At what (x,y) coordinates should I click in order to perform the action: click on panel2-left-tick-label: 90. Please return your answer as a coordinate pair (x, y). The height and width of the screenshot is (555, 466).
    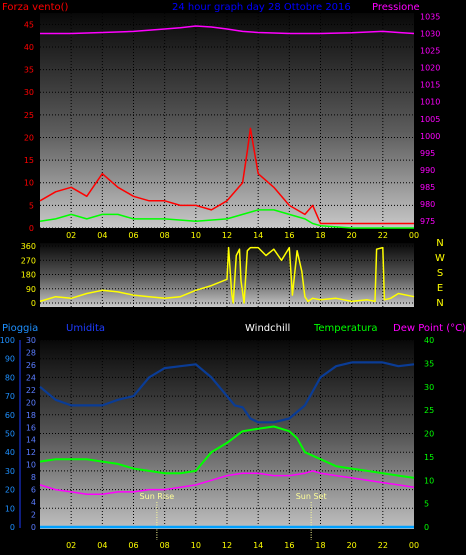
    Looking at the image, I should click on (31, 289).